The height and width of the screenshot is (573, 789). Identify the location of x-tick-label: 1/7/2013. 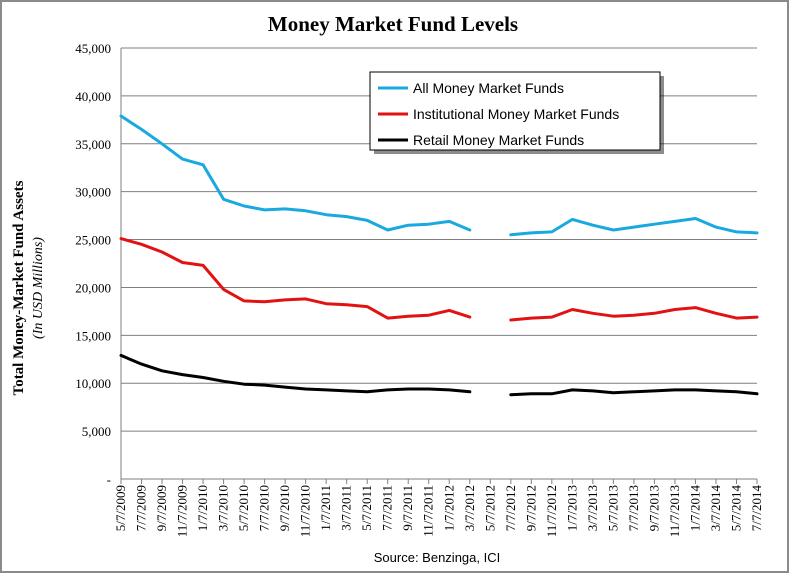
(571, 508).